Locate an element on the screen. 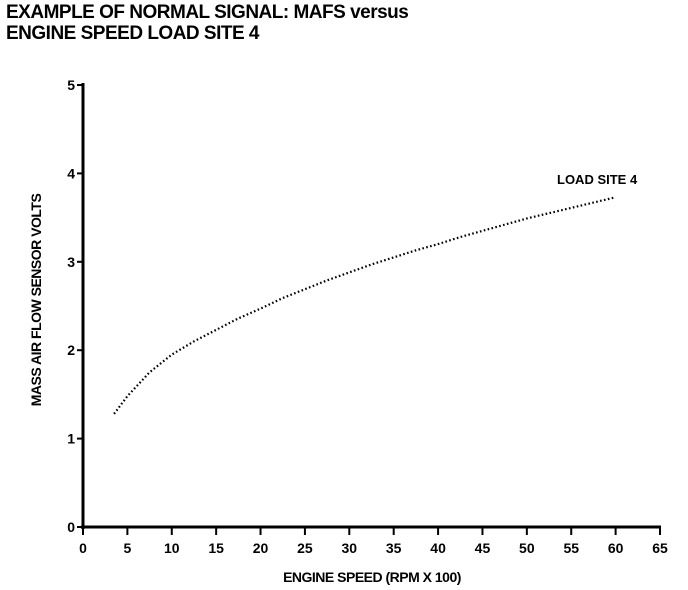 The height and width of the screenshot is (590, 688). y-tick-label: 1 is located at coordinates (71, 439).